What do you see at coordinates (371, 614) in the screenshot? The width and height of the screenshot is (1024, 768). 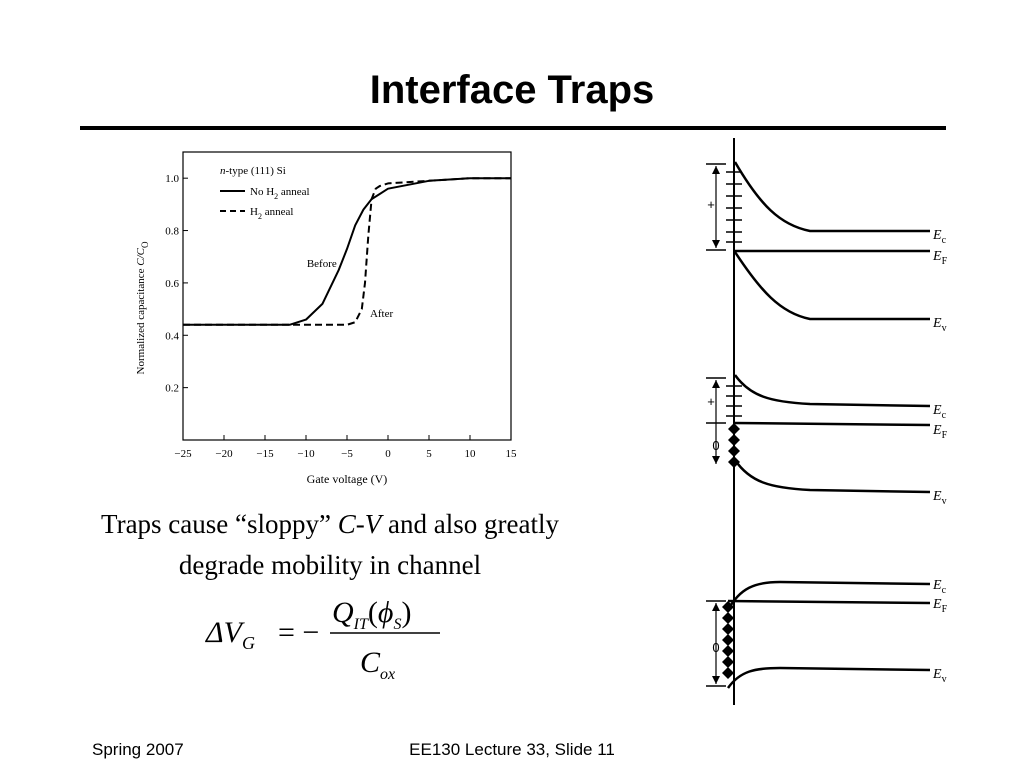 I see `formula-numerator: QIT(ϕS)` at bounding box center [371, 614].